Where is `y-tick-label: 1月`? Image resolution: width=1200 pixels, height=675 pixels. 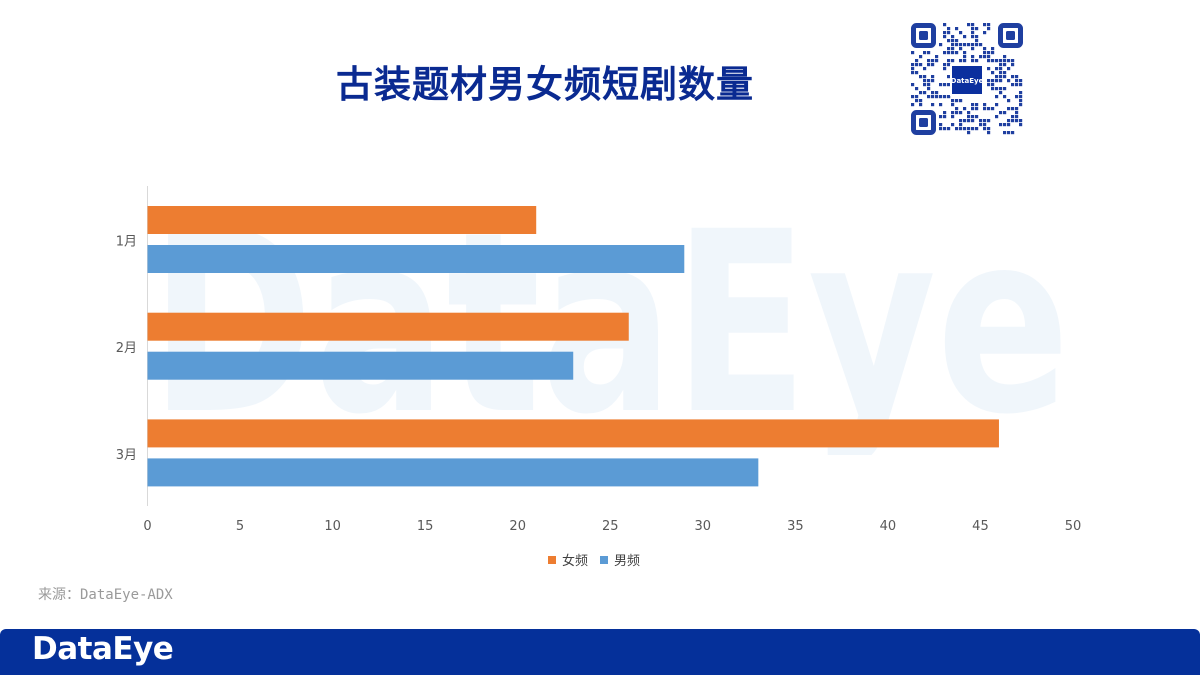
y-tick-label: 1月 is located at coordinates (126, 241).